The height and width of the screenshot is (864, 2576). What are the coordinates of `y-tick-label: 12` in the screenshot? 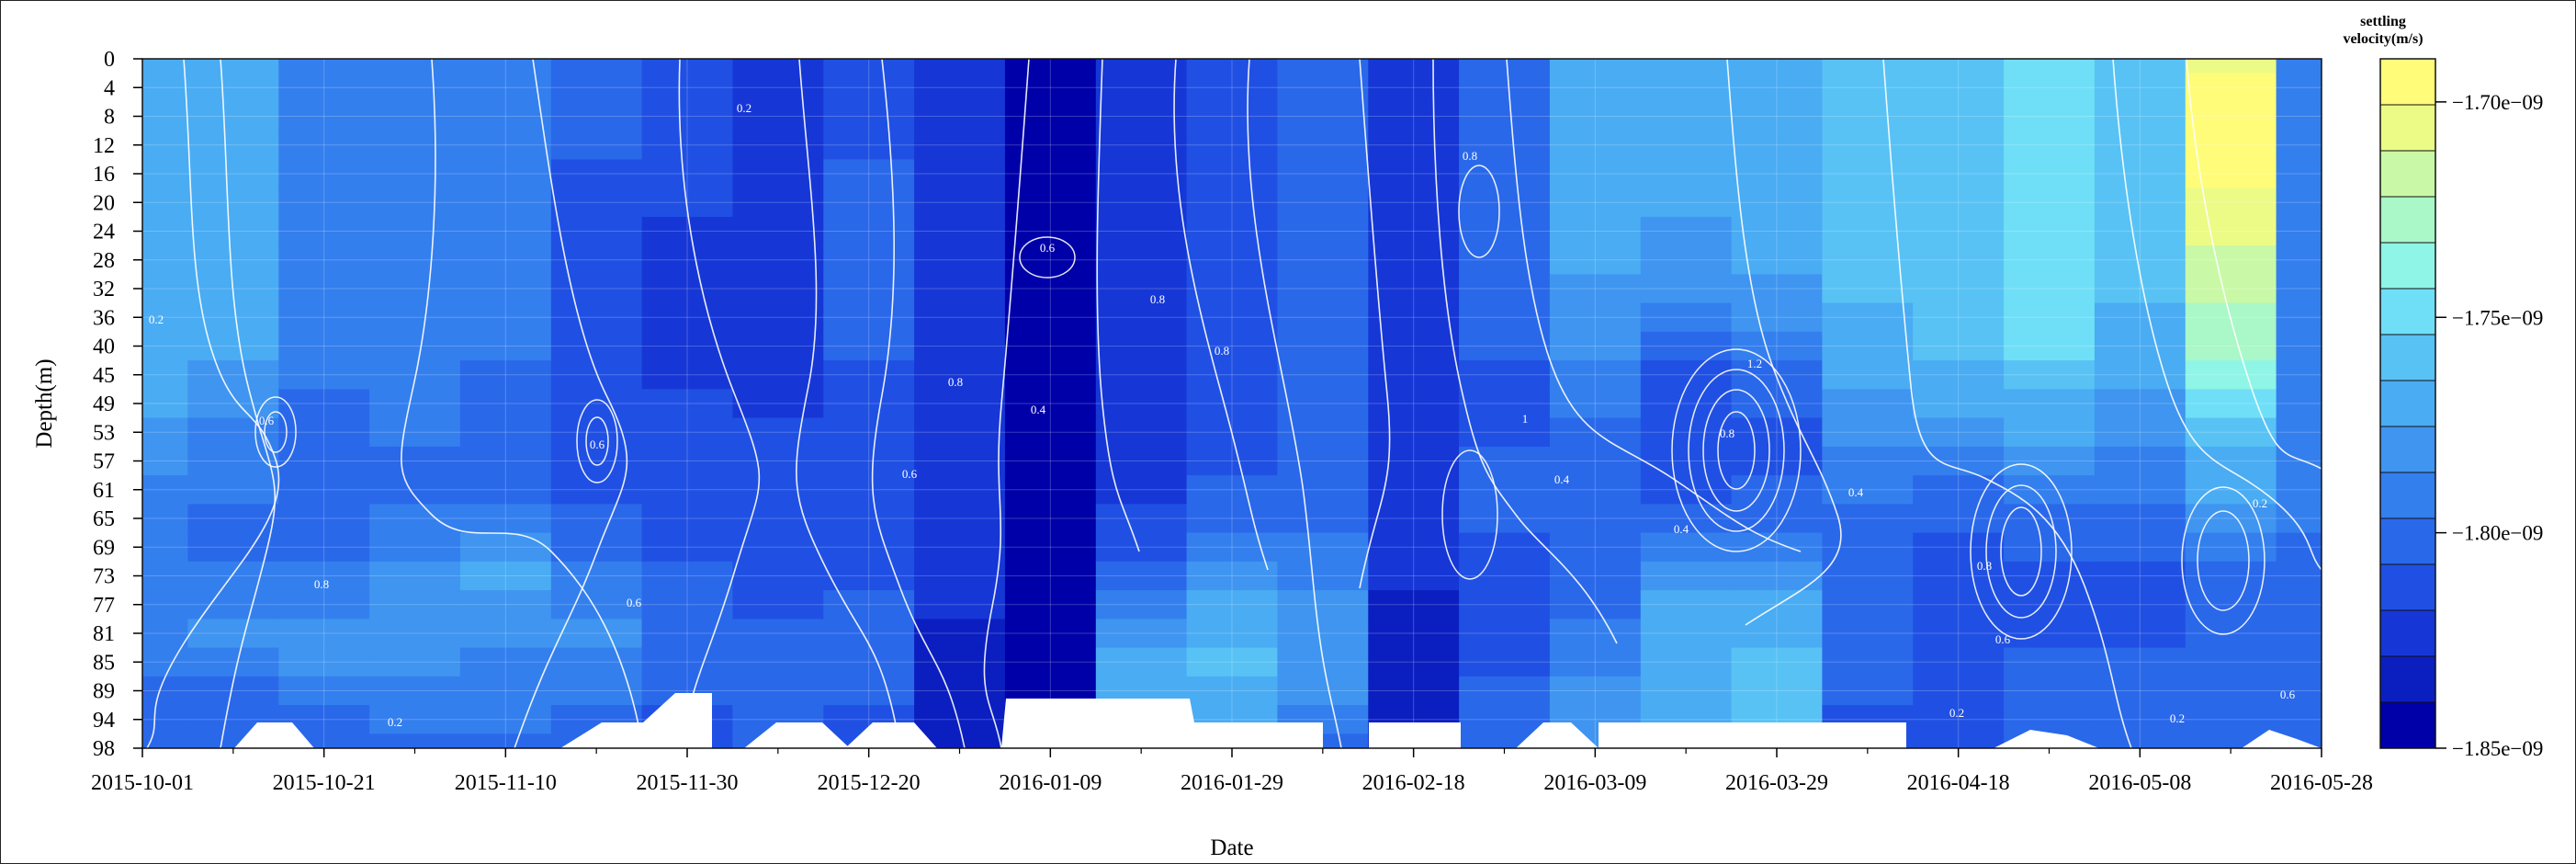 It's located at (104, 146).